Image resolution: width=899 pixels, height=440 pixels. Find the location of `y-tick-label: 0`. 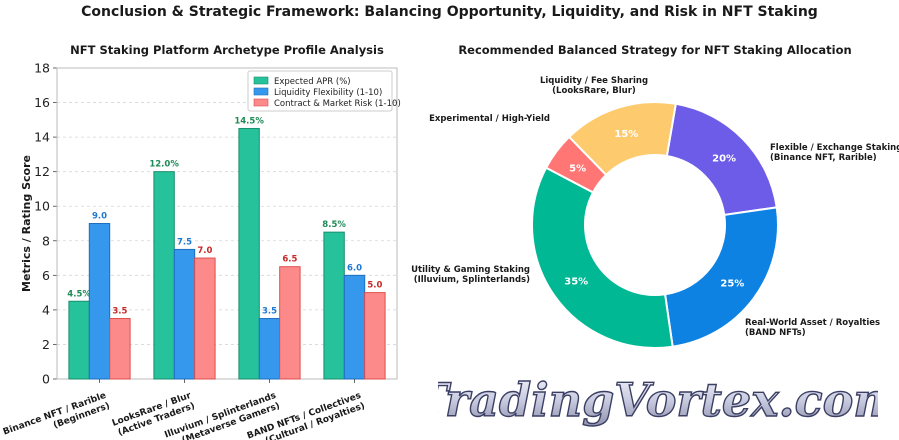

y-tick-label: 0 is located at coordinates (46, 379).